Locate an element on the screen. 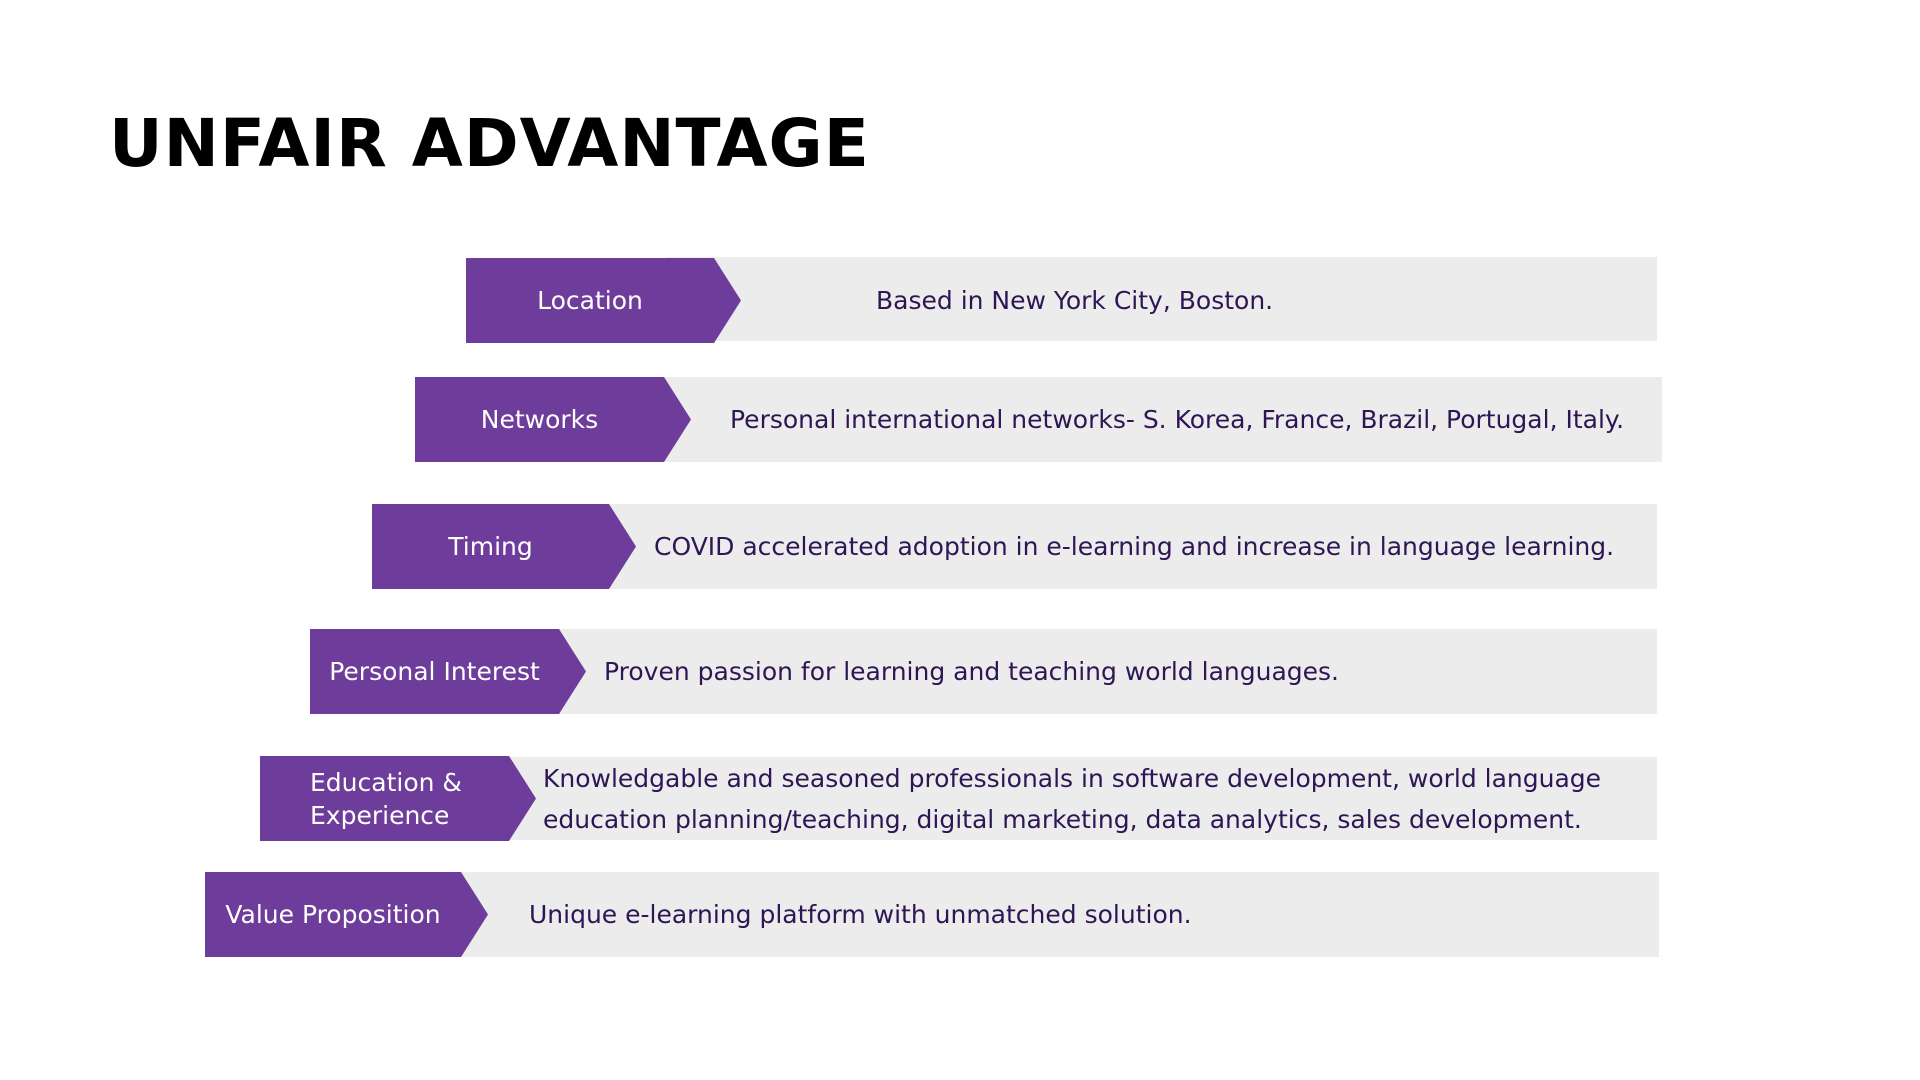  row-tag: Education & Experience is located at coordinates (398, 798).